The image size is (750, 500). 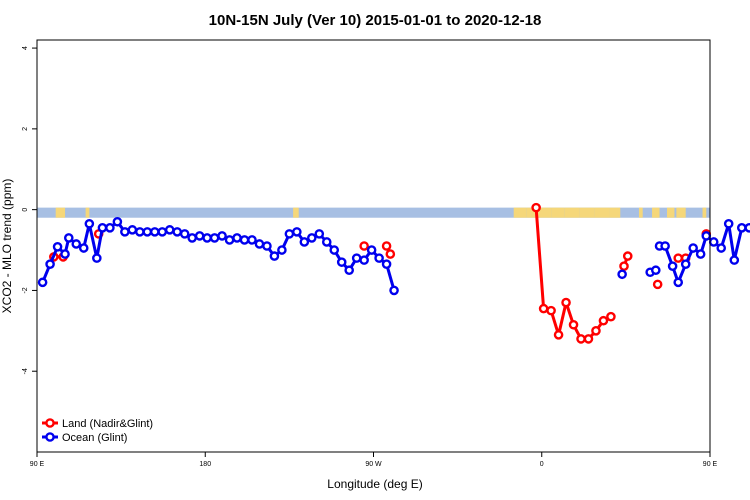 I want to click on x-tick-label: 0, so click(x=542, y=464).